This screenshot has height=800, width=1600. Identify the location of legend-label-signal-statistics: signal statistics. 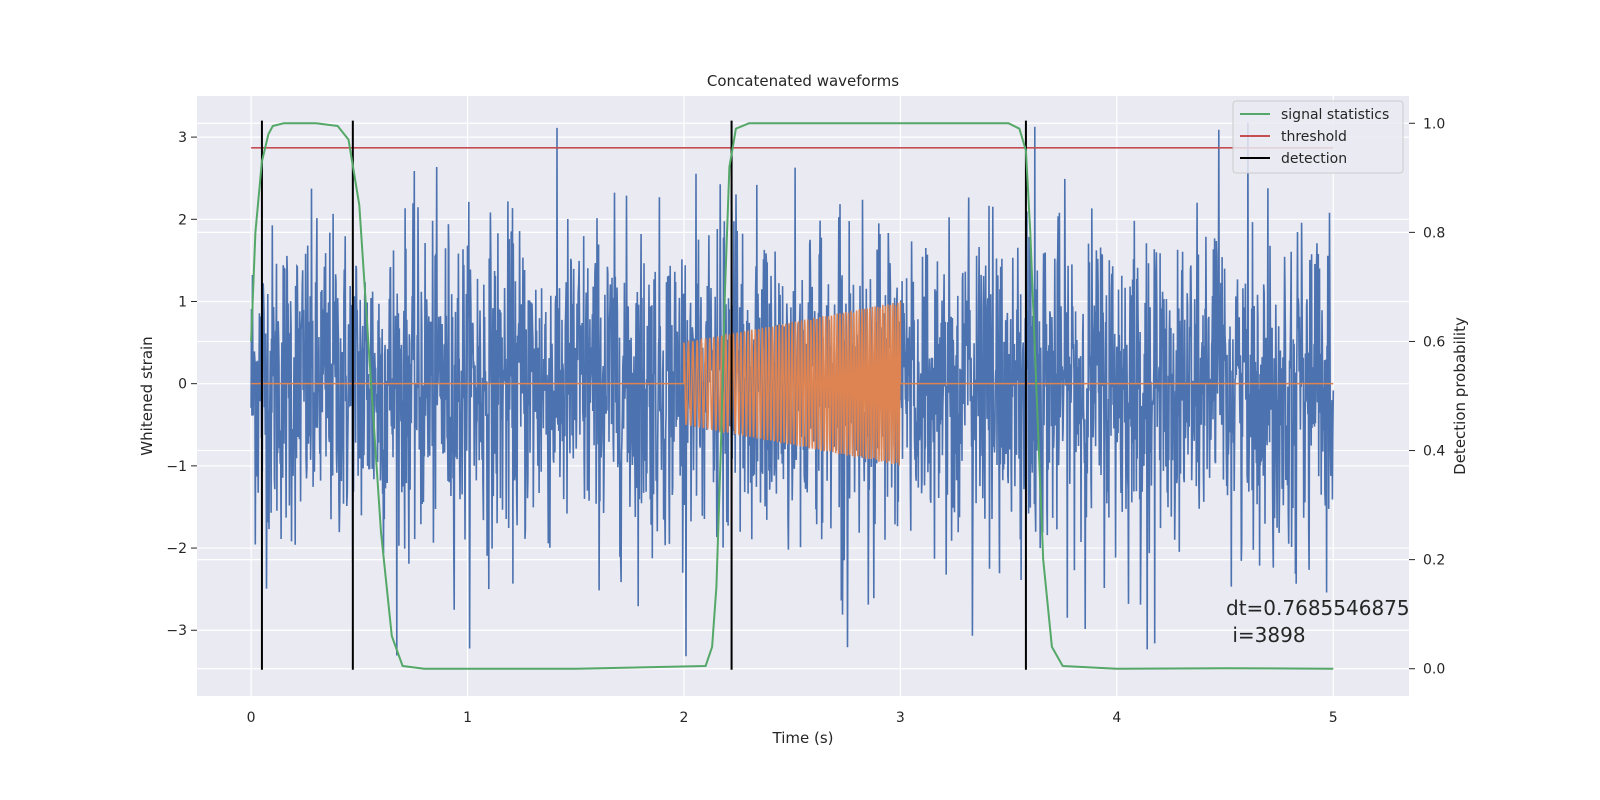
(1335, 115).